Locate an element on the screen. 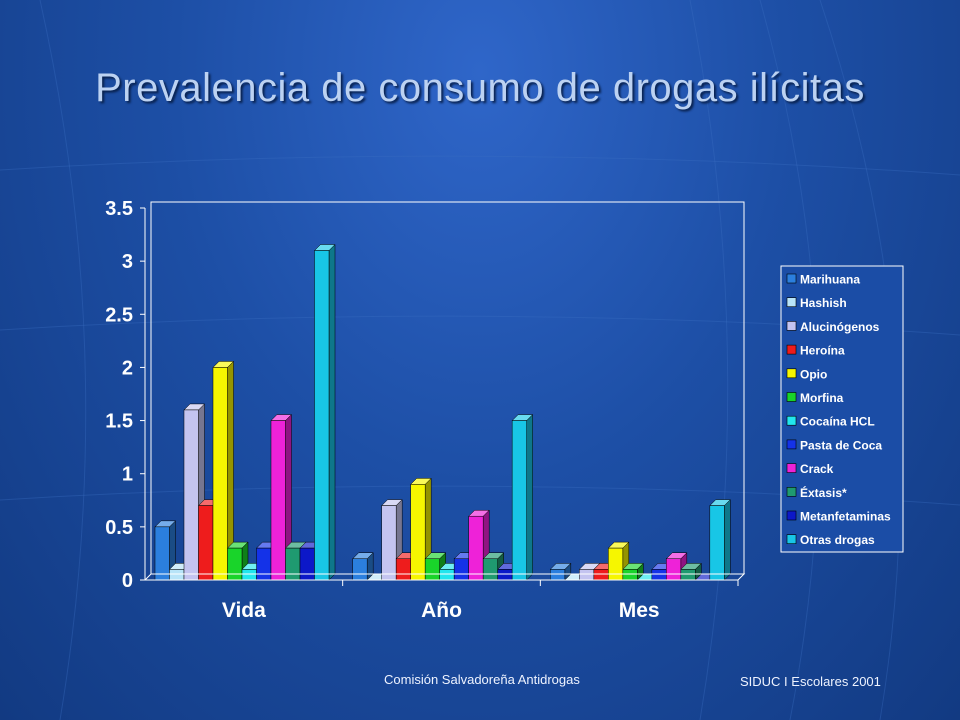 The image size is (960, 720). legend-entry: Morfina is located at coordinates (822, 398).